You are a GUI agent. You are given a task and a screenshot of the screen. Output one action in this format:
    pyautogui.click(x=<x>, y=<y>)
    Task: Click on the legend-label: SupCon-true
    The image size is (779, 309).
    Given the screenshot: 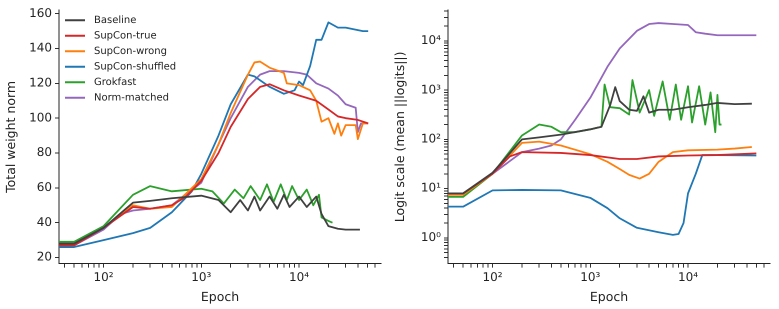 What is the action you would take?
    pyautogui.click(x=125, y=36)
    